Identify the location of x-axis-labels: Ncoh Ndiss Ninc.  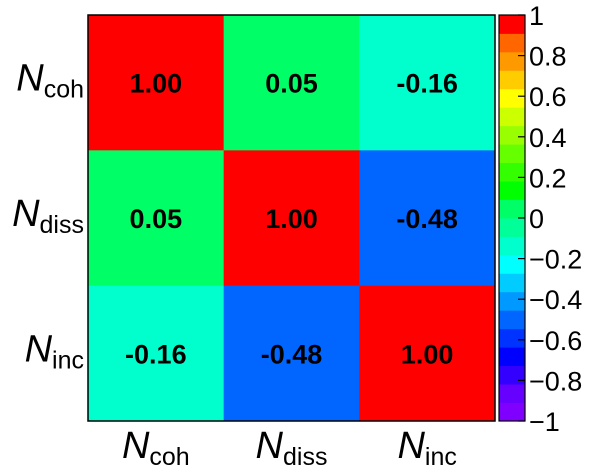
(289, 448).